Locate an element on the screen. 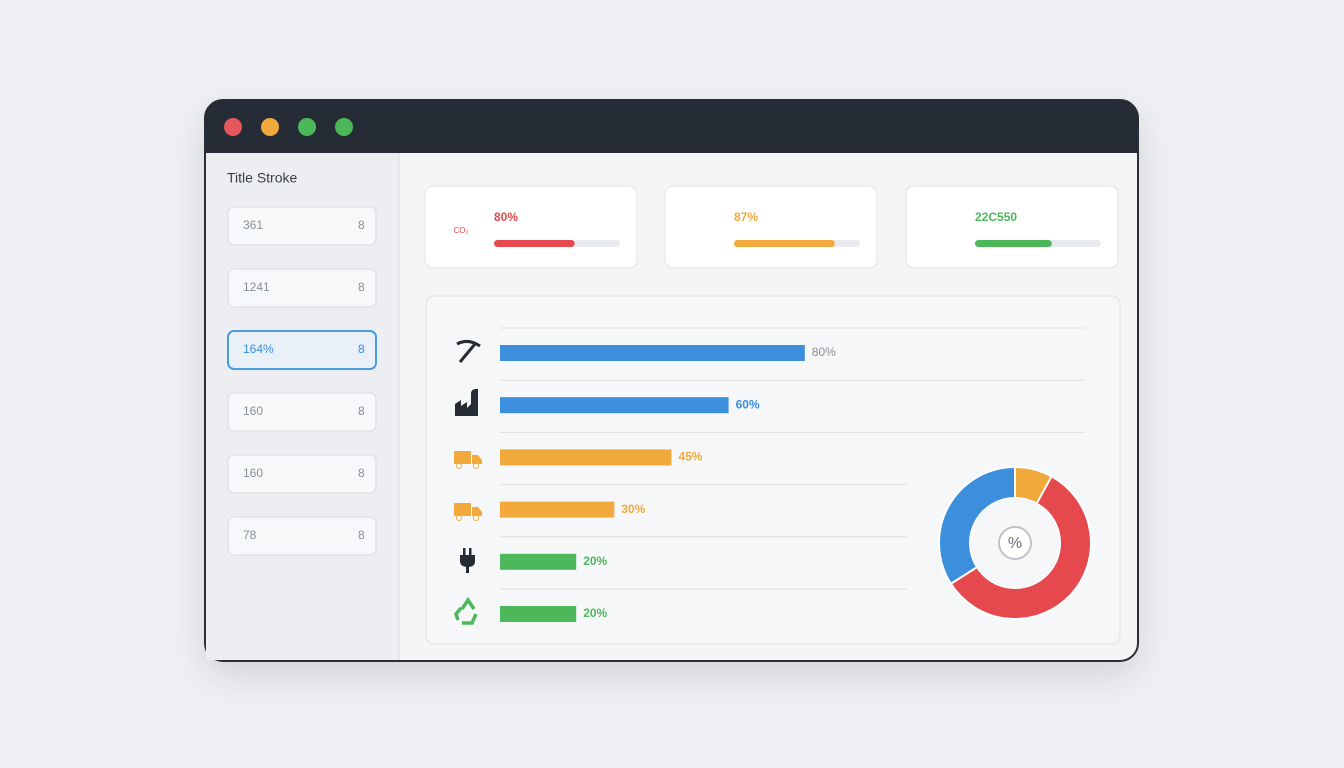  close-button is located at coordinates (233, 127).